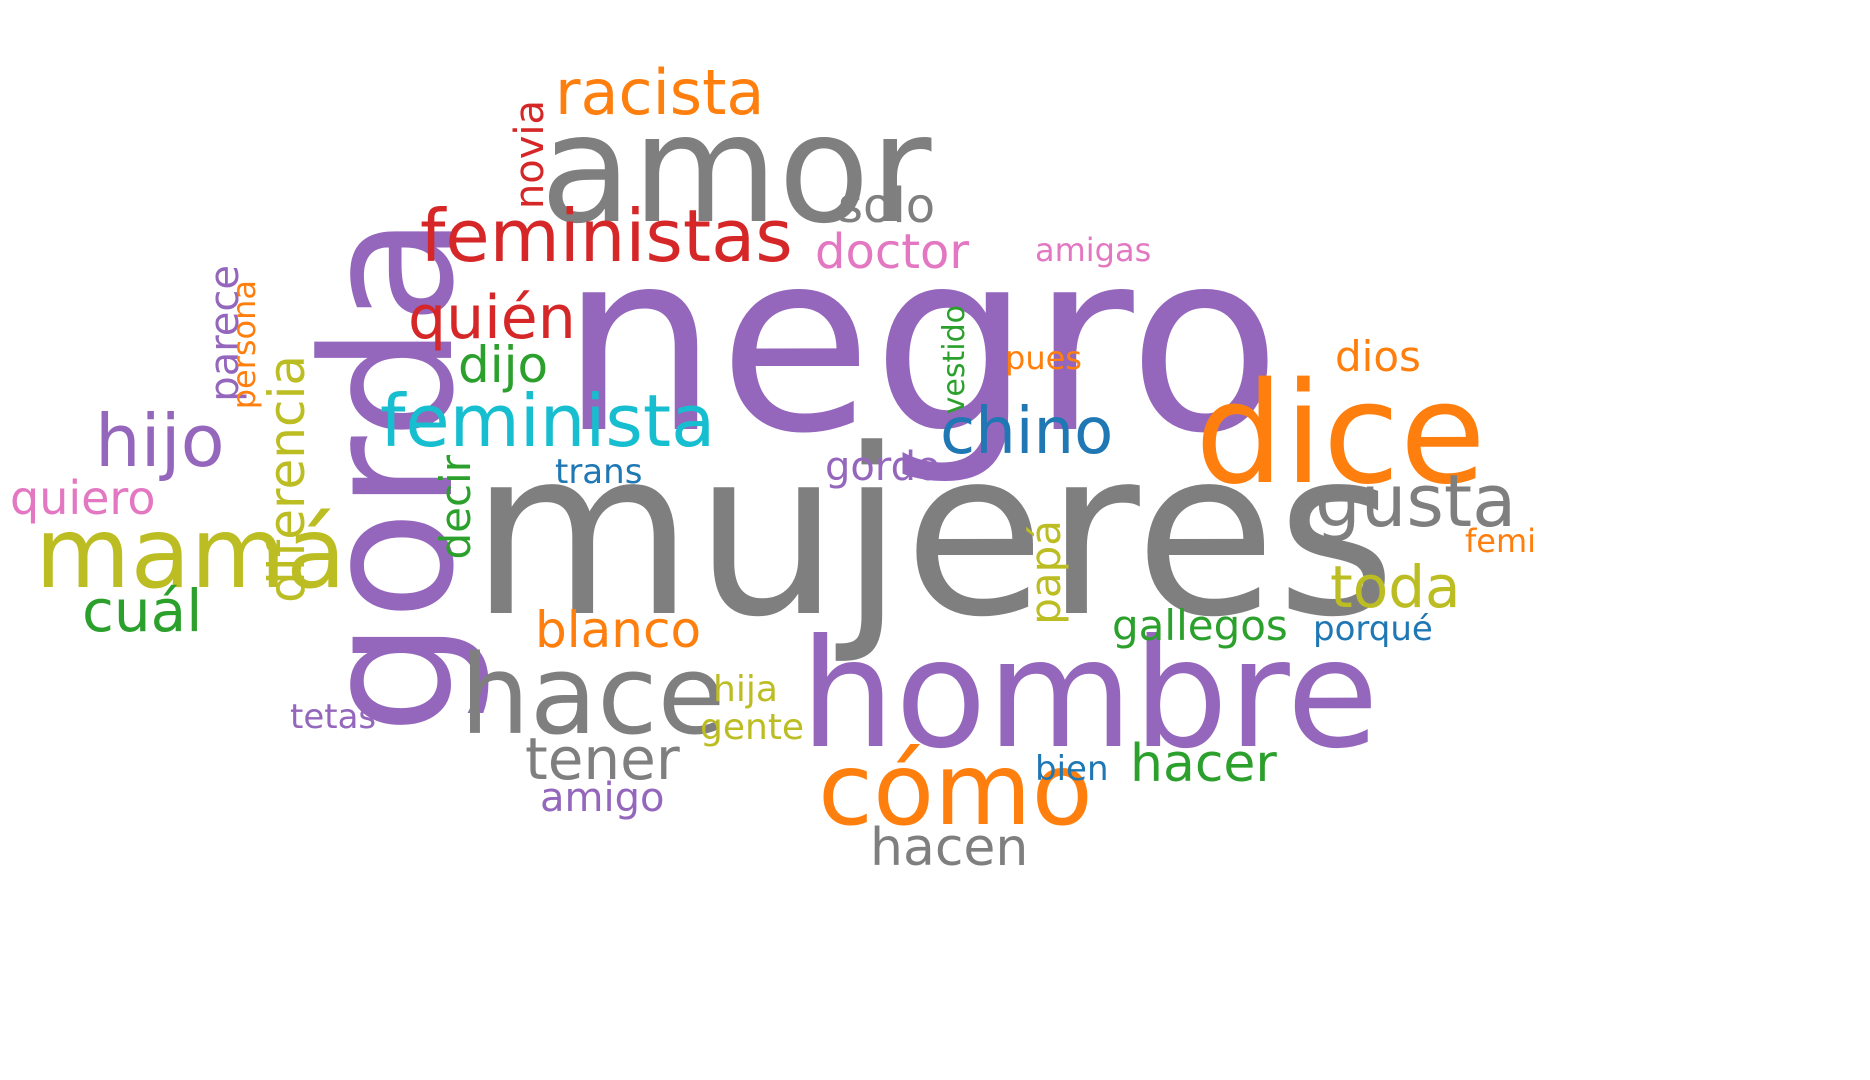 The image size is (1870, 1080). What do you see at coordinates (892, 252) in the screenshot?
I see `word-doctor: doctor` at bounding box center [892, 252].